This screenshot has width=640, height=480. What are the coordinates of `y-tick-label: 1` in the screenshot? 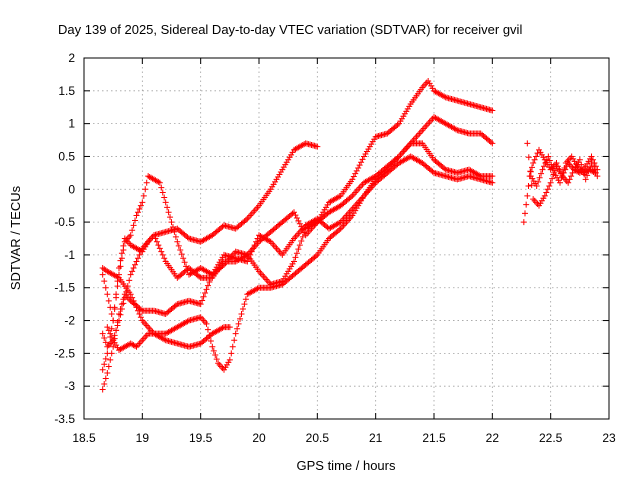 It's located at (71, 124).